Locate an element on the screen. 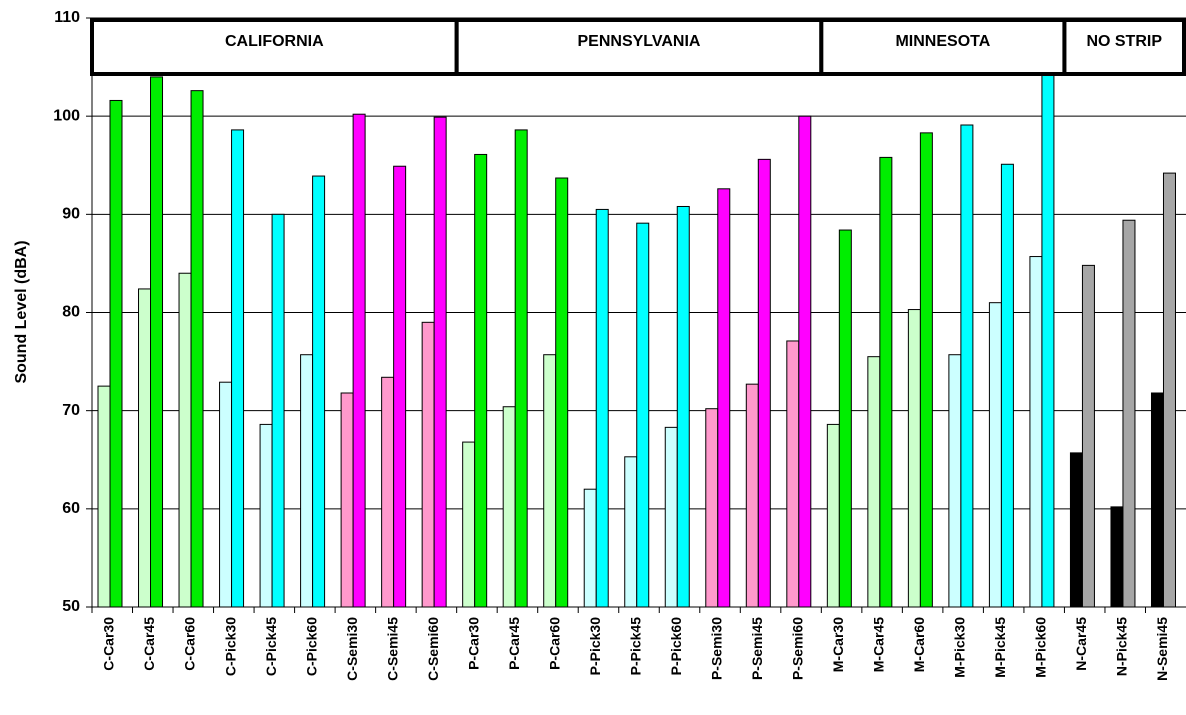 The image size is (1186, 715). x-tick-label: M-Car30 is located at coordinates (838, 644).